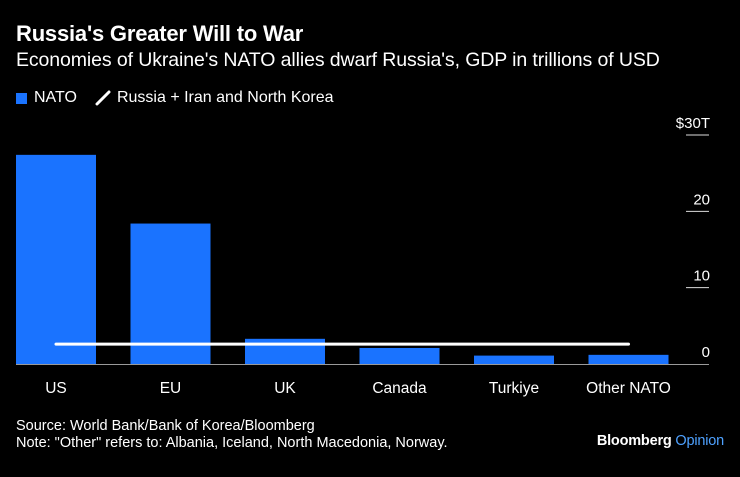 The image size is (740, 477). I want to click on brand-name: Bloomberg, so click(634, 441).